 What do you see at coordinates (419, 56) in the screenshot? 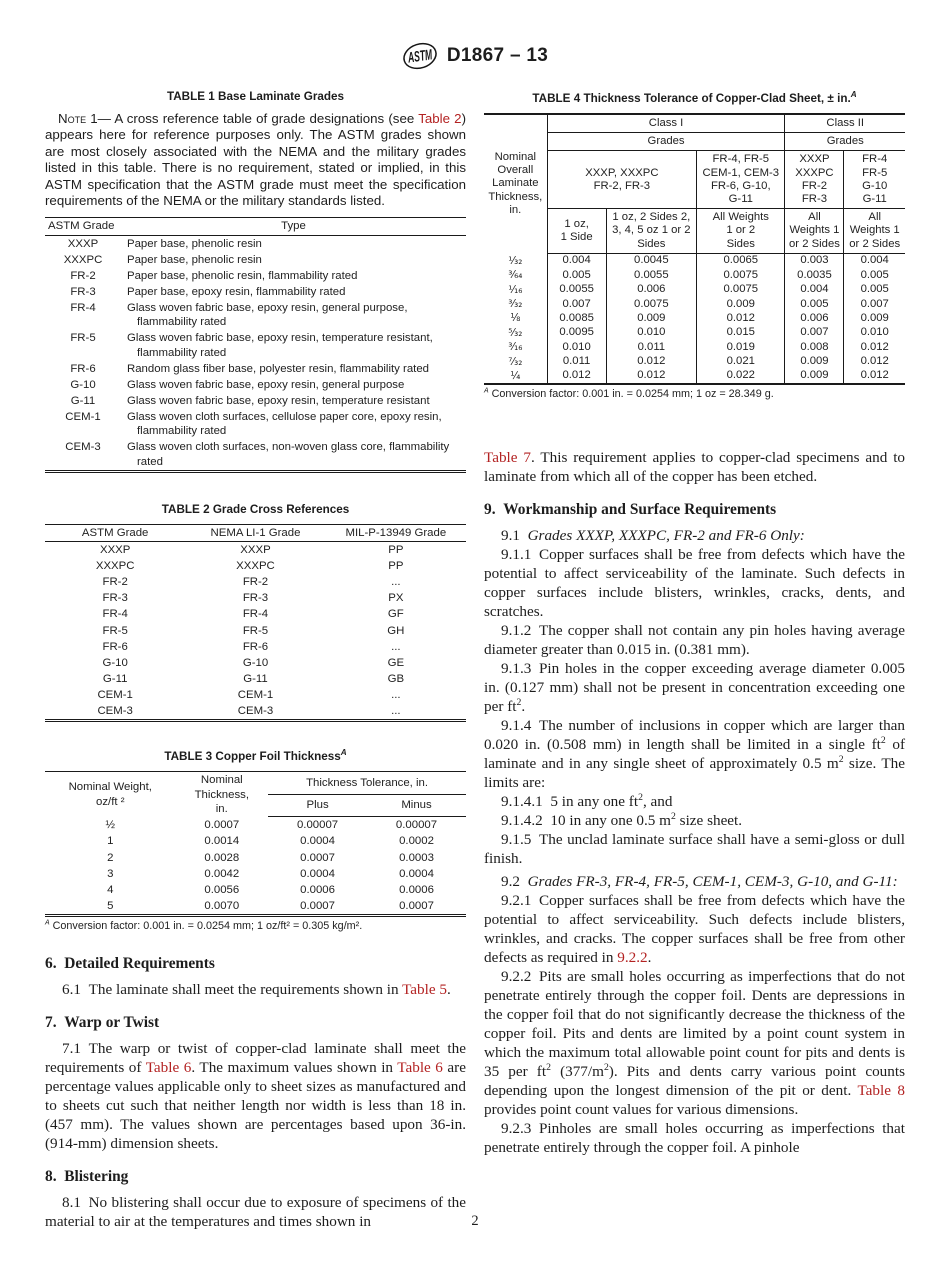
I see `svg-text: ASTM` at bounding box center [419, 56].